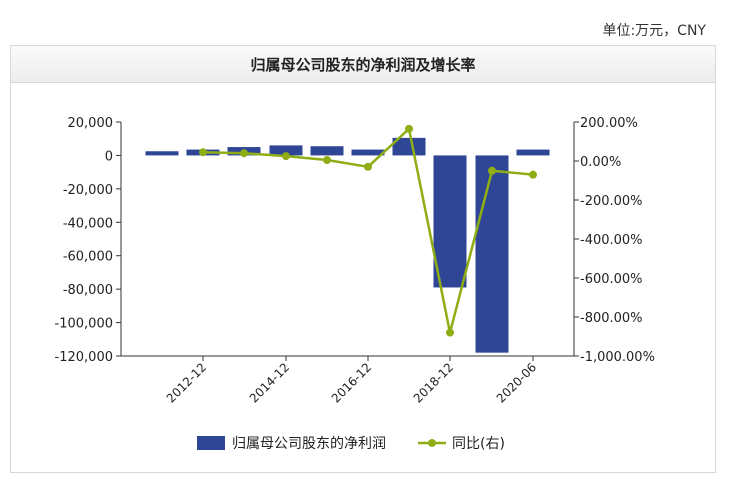 The height and width of the screenshot is (488, 752). What do you see at coordinates (109, 156) in the screenshot?
I see `left-tick-label: 0` at bounding box center [109, 156].